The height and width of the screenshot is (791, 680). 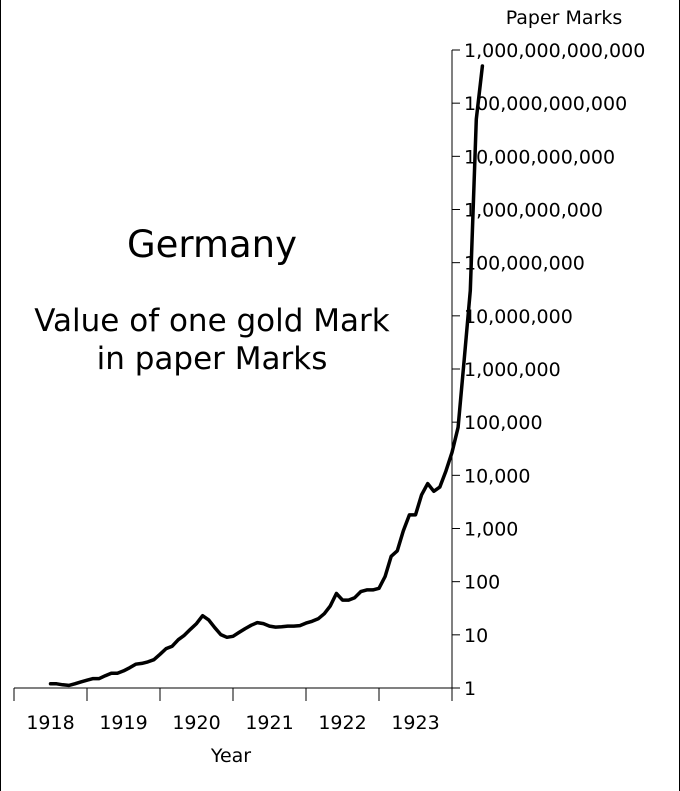 What do you see at coordinates (476, 636) in the screenshot?
I see `y-tick-label: 10` at bounding box center [476, 636].